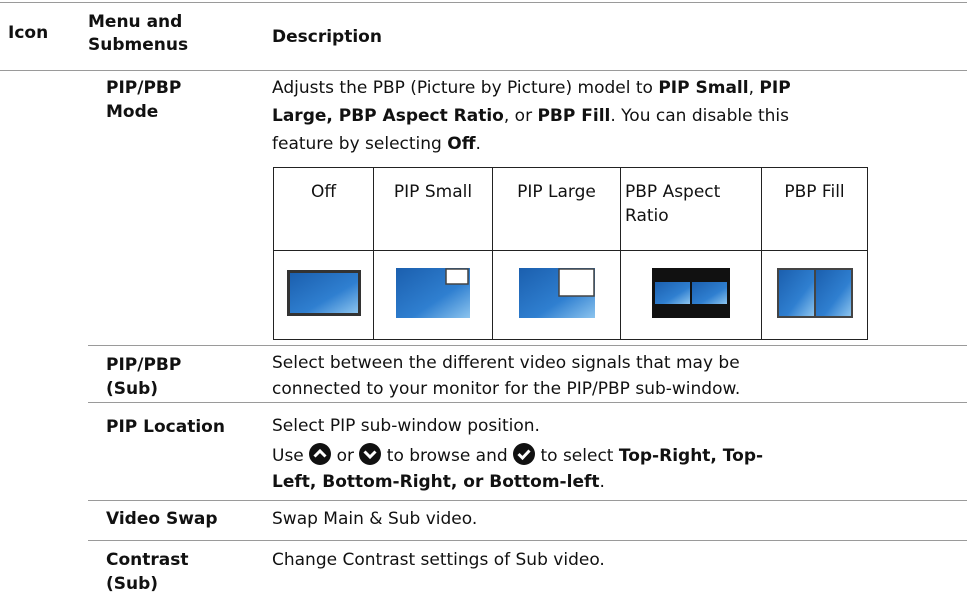 This screenshot has height=605, width=967. What do you see at coordinates (447, 456) in the screenshot?
I see `text: to browse and` at bounding box center [447, 456].